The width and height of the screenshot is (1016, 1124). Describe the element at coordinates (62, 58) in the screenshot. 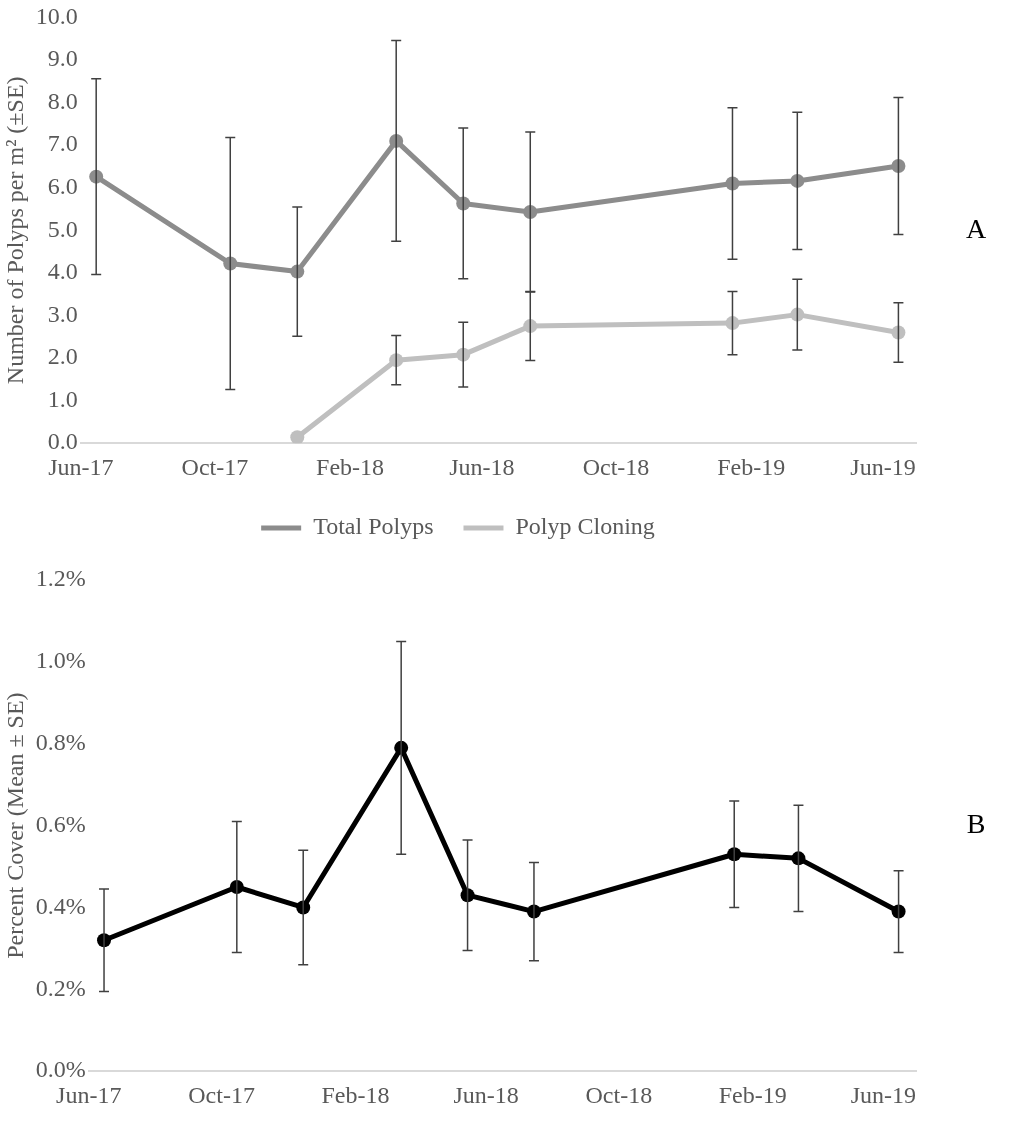

I see `y-tick-label: 9.0` at that location.